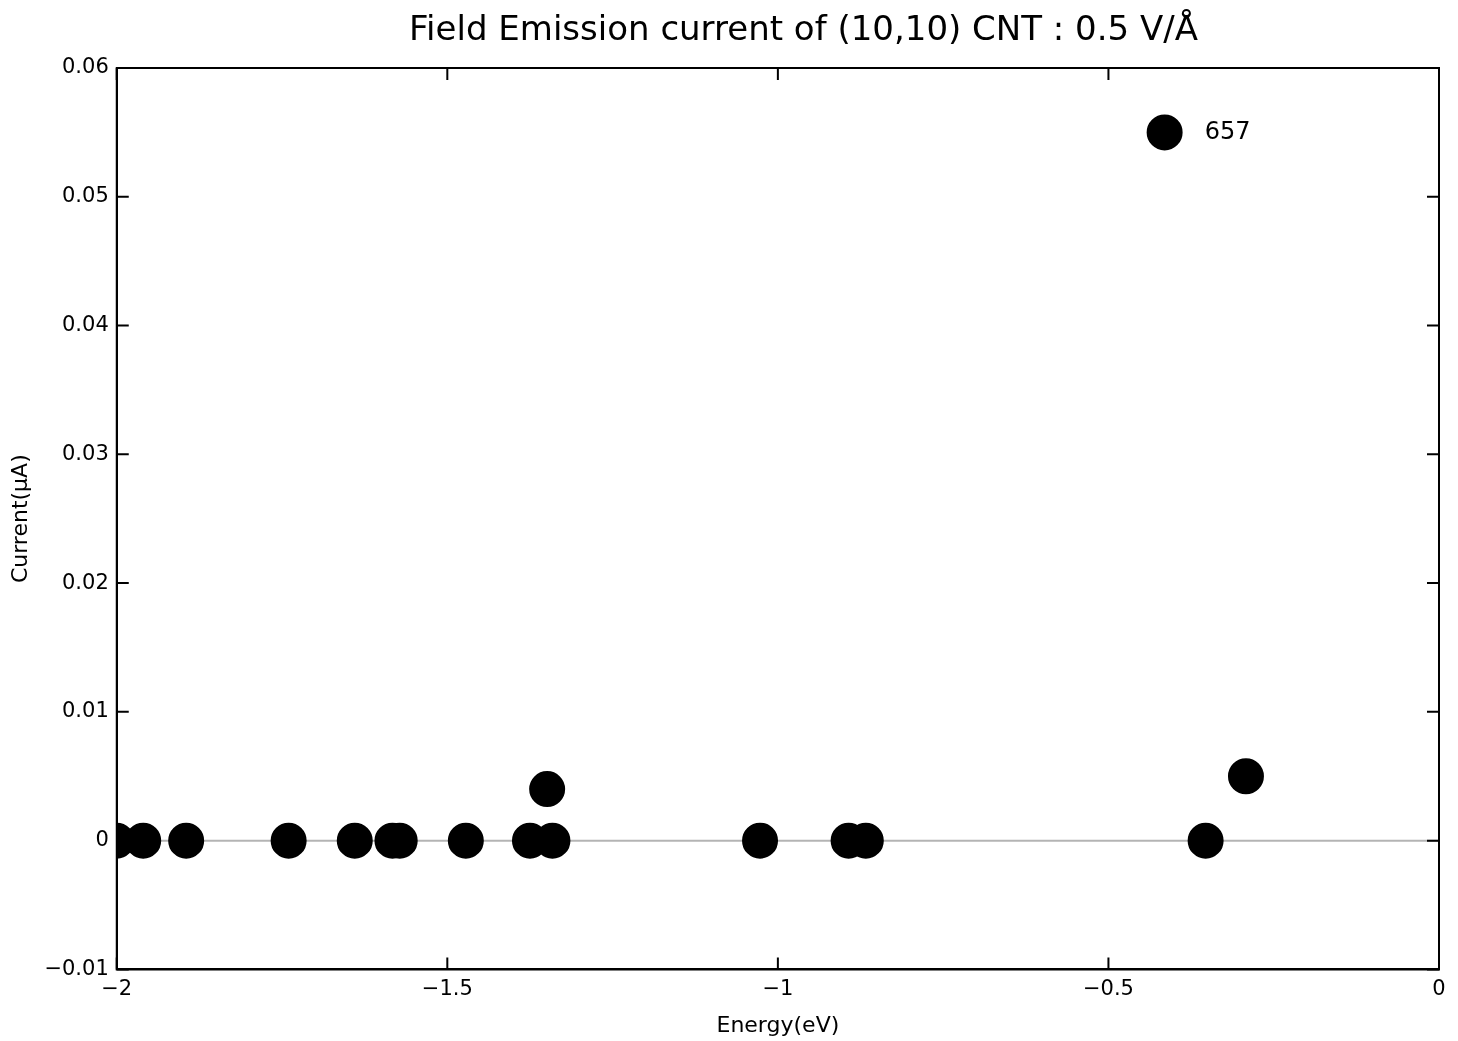 This screenshot has height=1041, width=1458. I want to click on annotation: 657, so click(1227, 130).